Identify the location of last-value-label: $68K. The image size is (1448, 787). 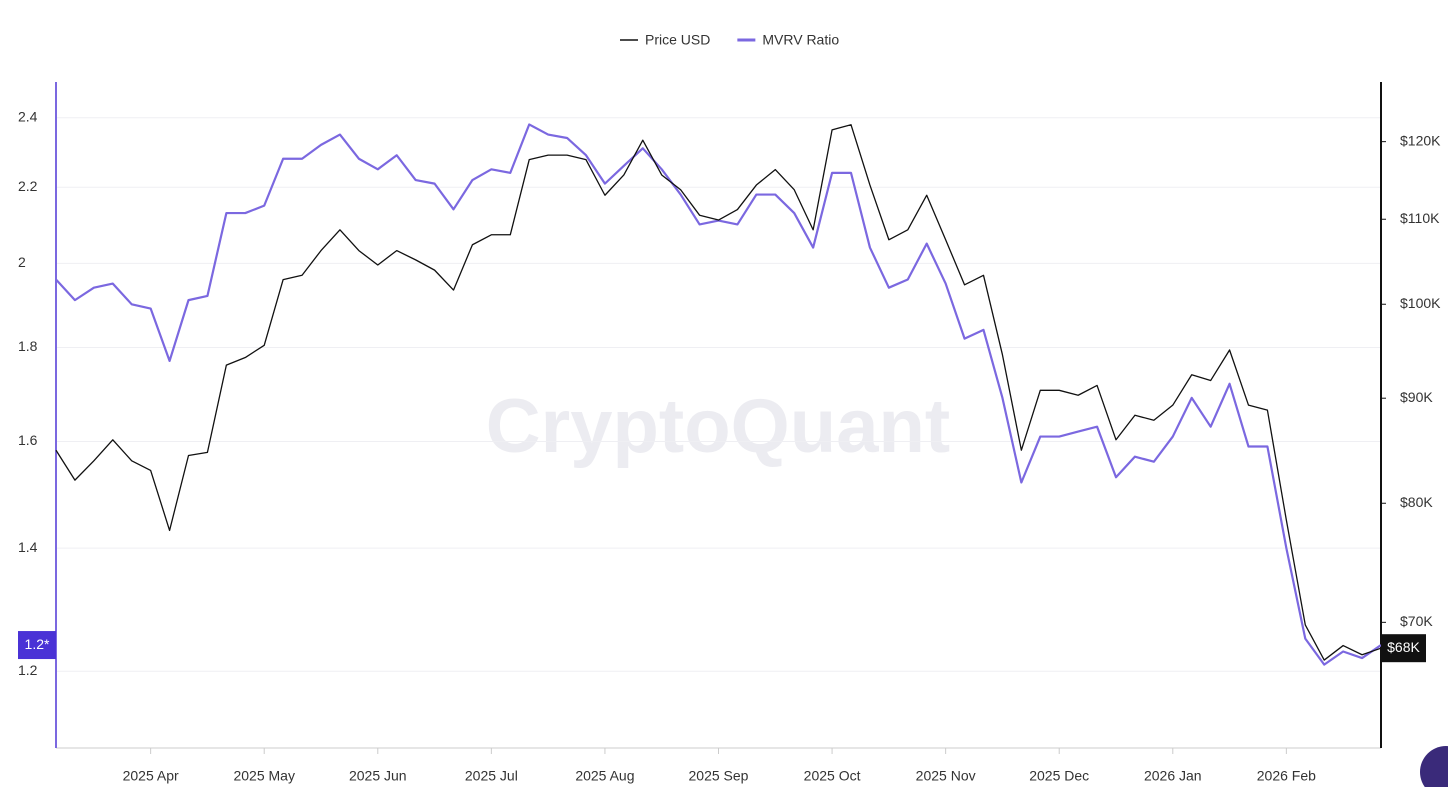
(1403, 647).